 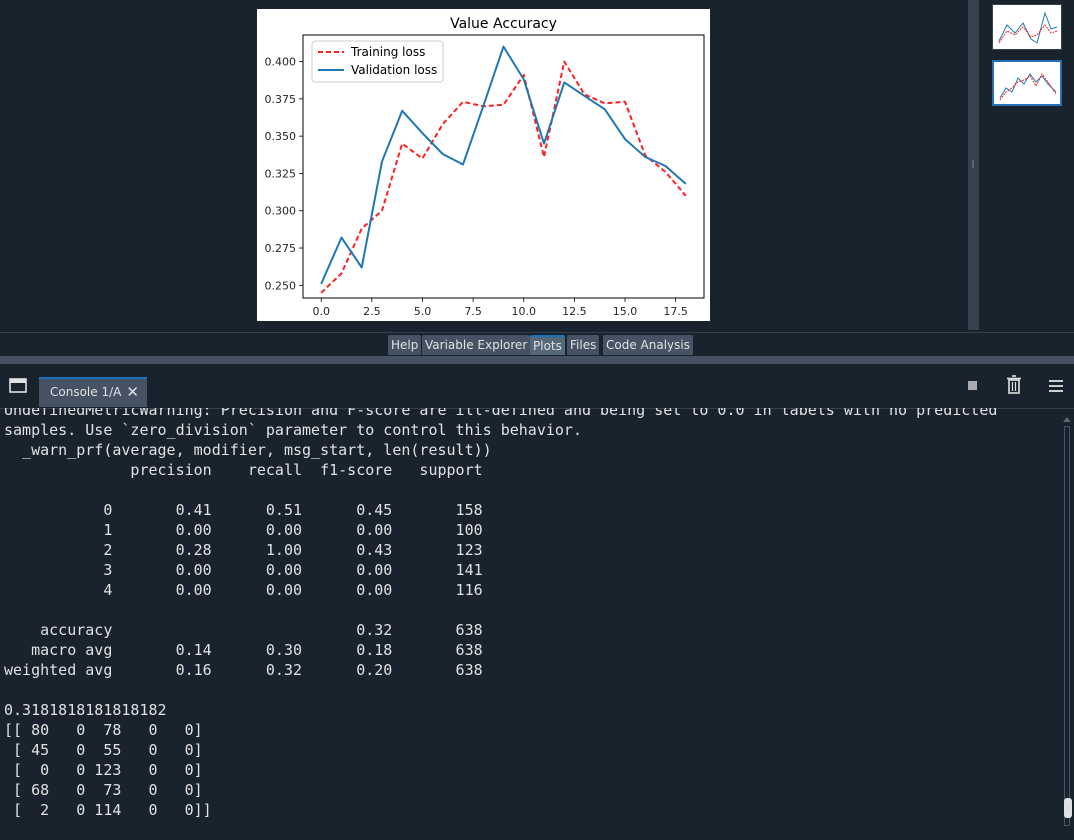 I want to click on plot-thumbnails-panel, so click(x=1027, y=166).